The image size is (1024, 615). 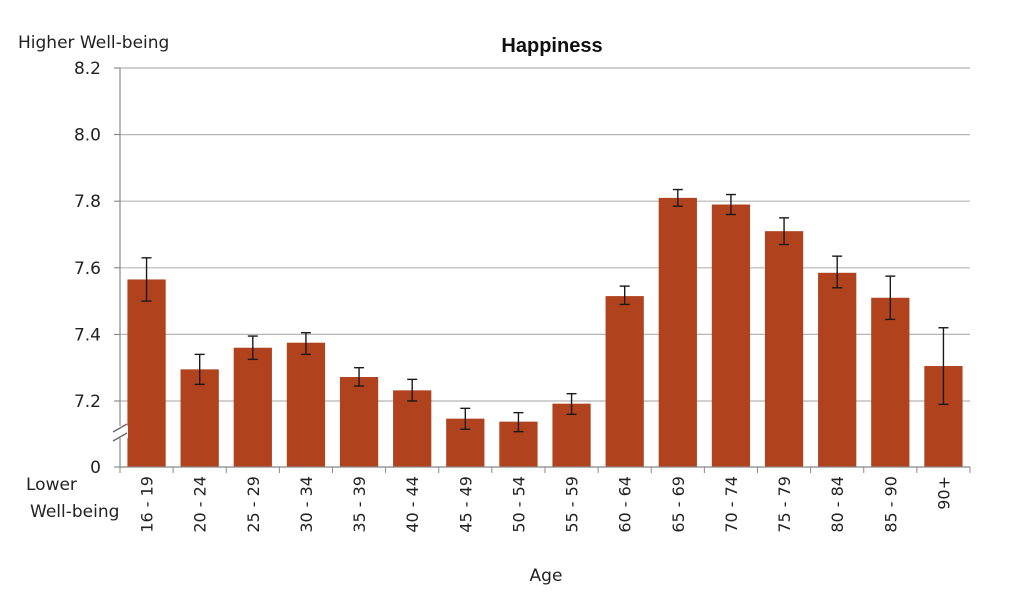 What do you see at coordinates (147, 504) in the screenshot?
I see `x-tick-label: 16 - 19` at bounding box center [147, 504].